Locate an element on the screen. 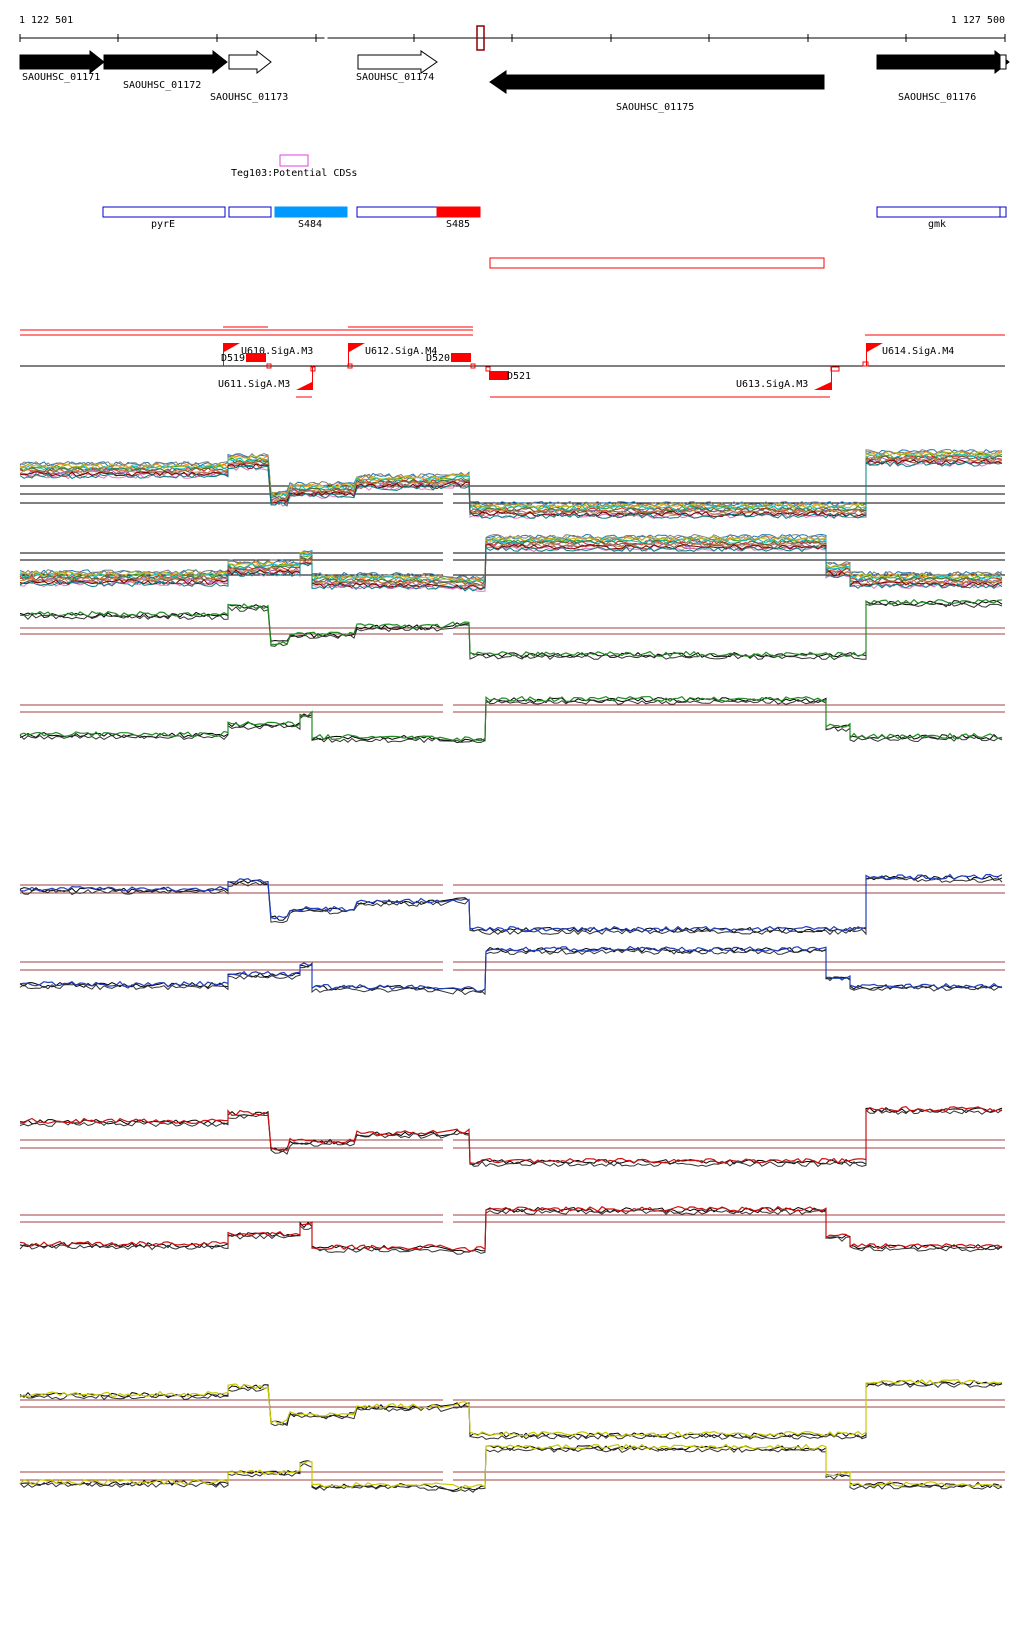  feature-track: pyrE S484 S485 gmk is located at coordinates (554, 218).